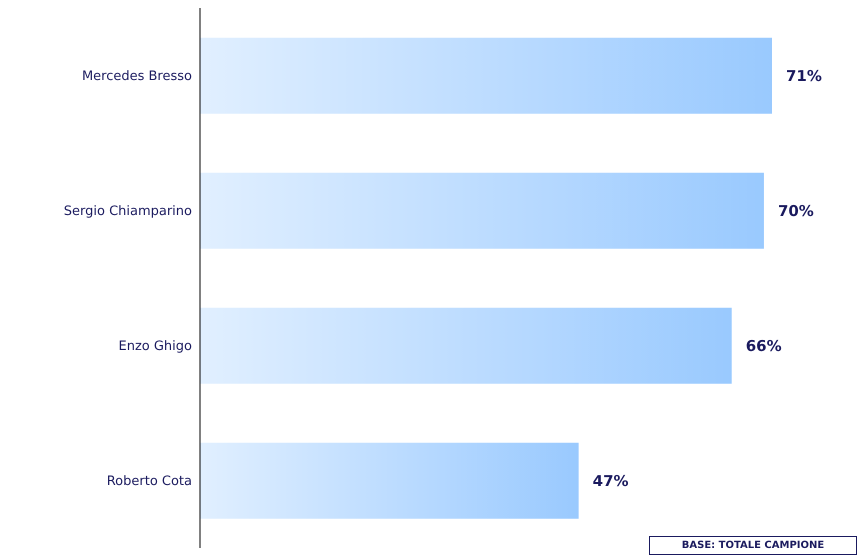 The height and width of the screenshot is (555, 857). Describe the element at coordinates (753, 545) in the screenshot. I see `note-box: BASE: TOTALE CAMPIONE` at that location.